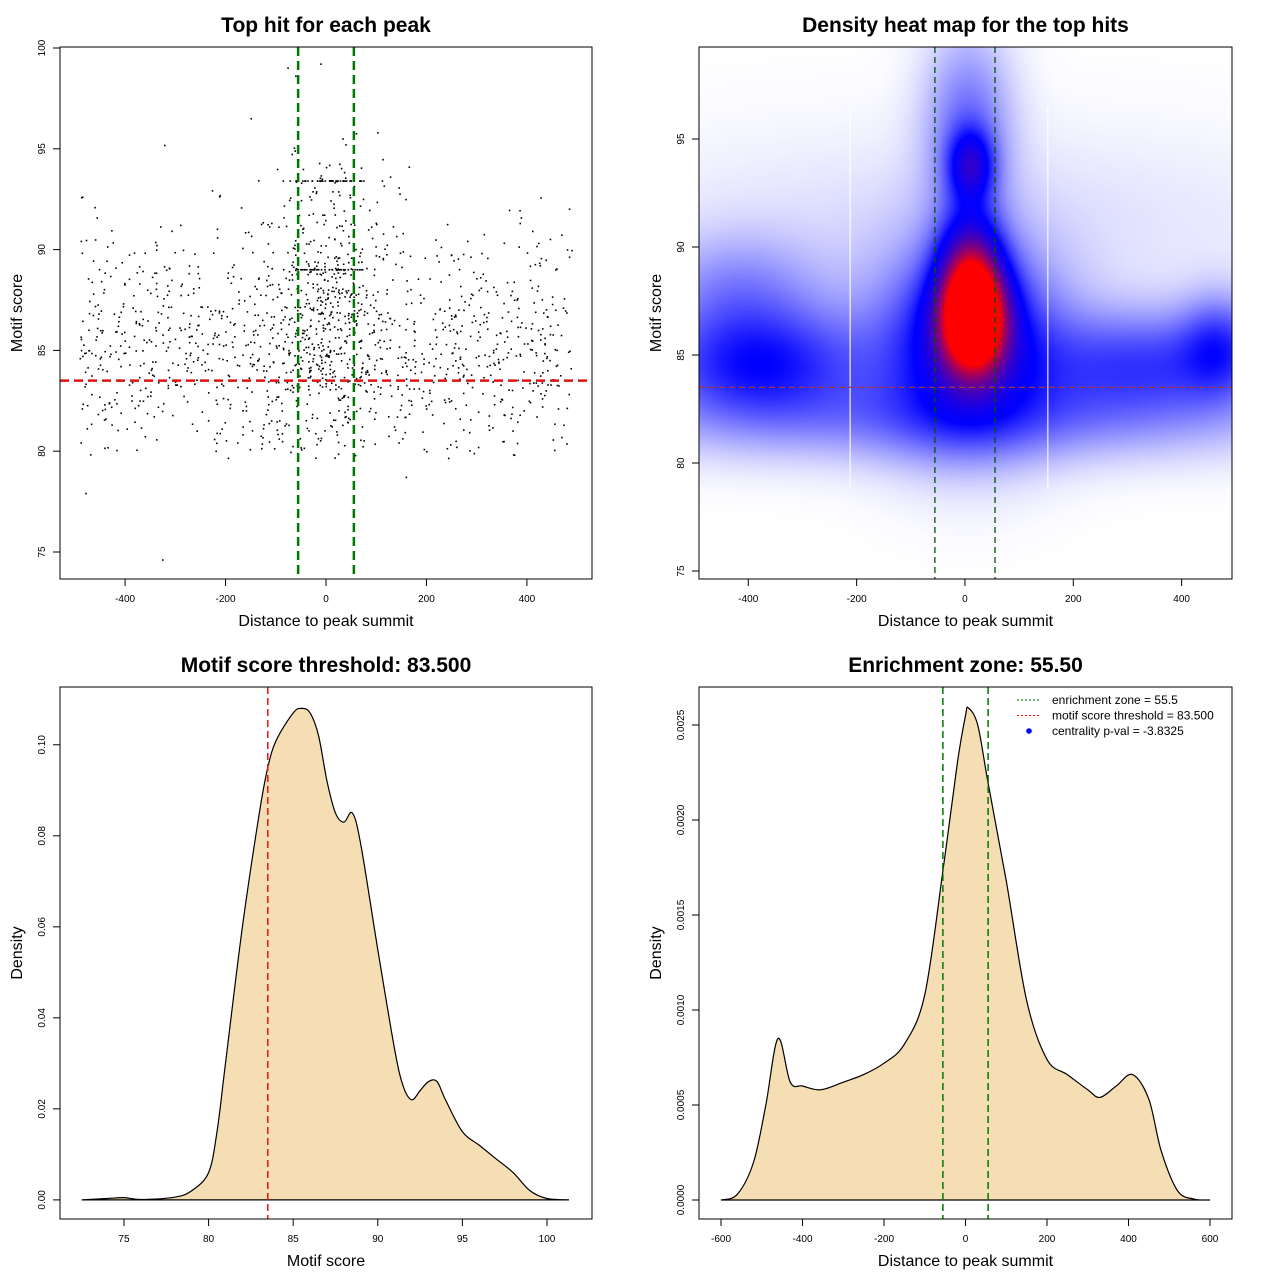  What do you see at coordinates (681, 819) in the screenshot?
I see `y-tick-label: 0.0020` at bounding box center [681, 819].